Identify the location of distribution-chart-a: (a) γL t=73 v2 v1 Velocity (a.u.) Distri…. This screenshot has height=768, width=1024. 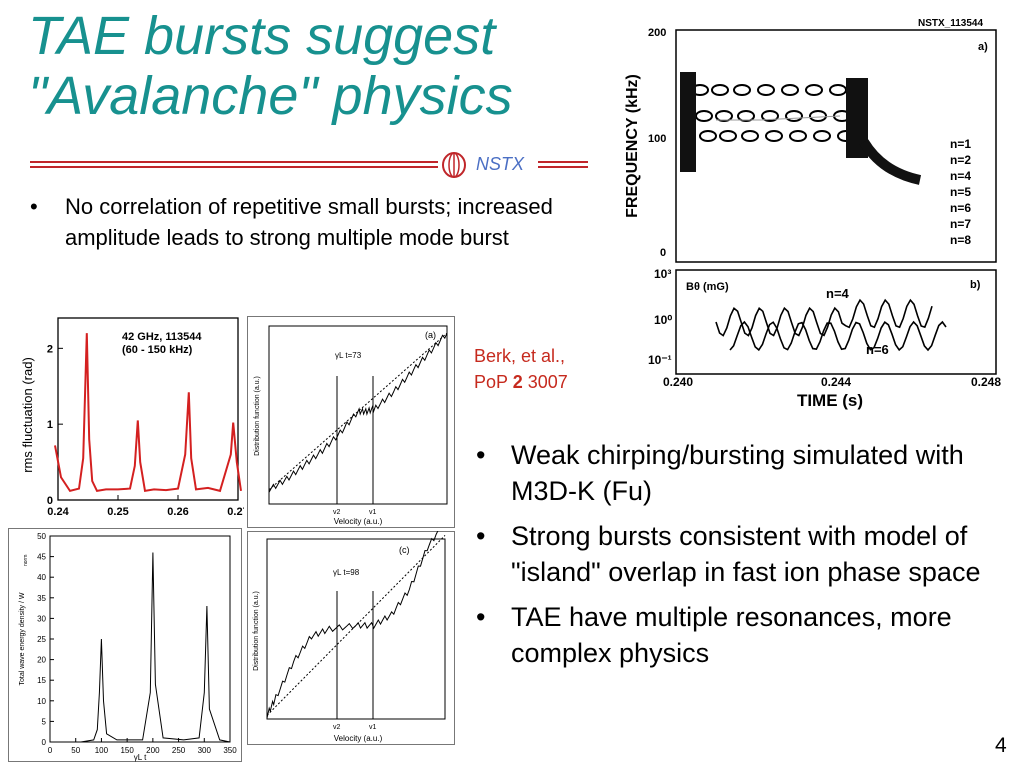
(351, 422).